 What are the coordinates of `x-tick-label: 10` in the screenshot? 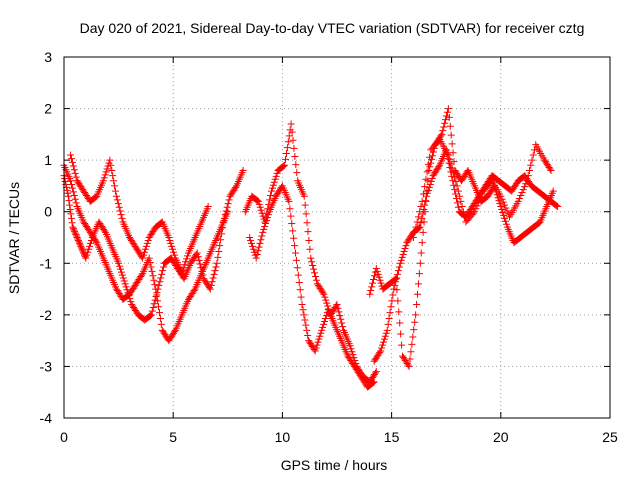 It's located at (283, 437).